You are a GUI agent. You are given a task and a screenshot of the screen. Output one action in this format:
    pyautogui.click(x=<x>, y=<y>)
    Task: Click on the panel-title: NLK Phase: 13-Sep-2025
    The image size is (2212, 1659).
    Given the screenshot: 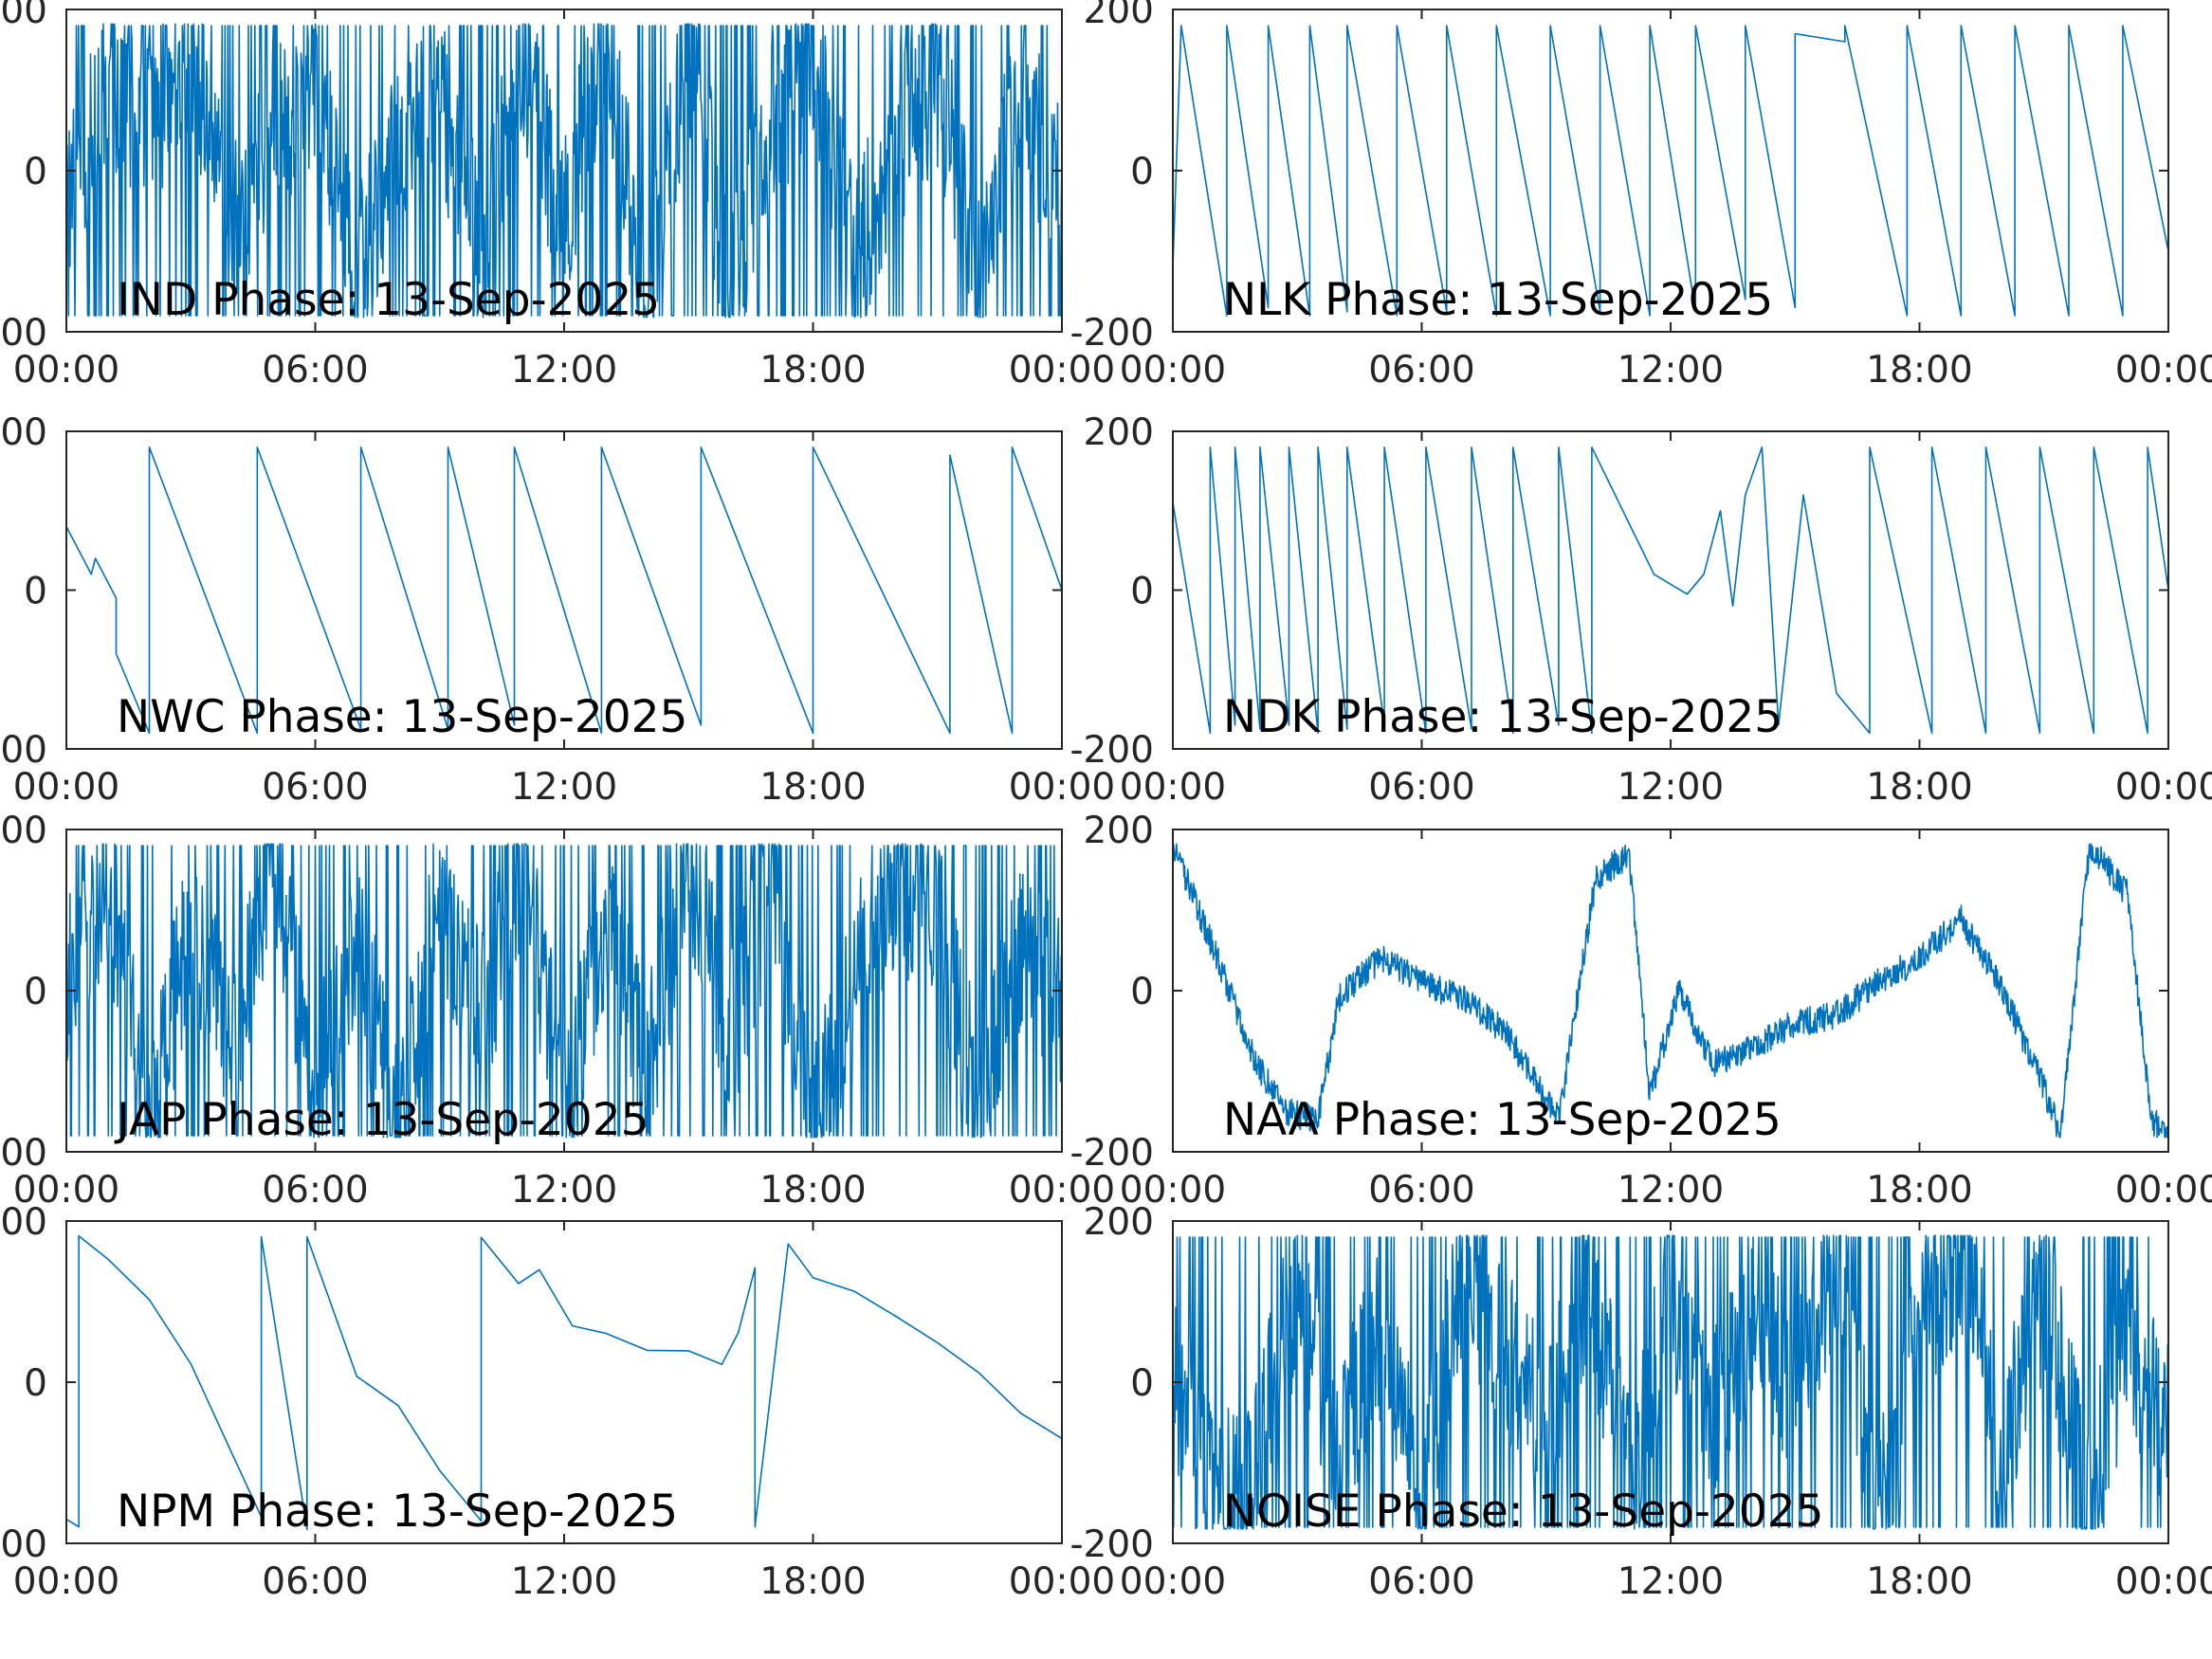 What is the action you would take?
    pyautogui.click(x=1498, y=300)
    